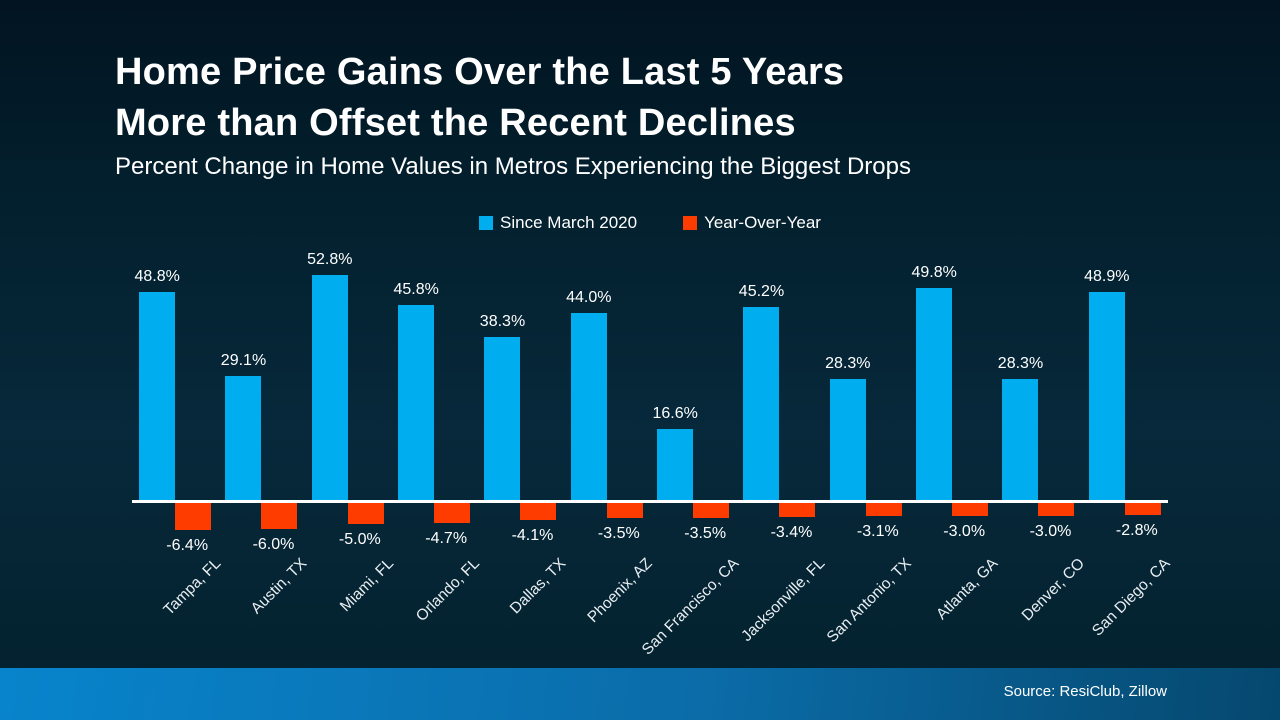 This screenshot has width=1280, height=720. I want to click on bar-group-jacksonville-fl: 45.2% -3.4% Jacksonville, FL, so click(782, 455).